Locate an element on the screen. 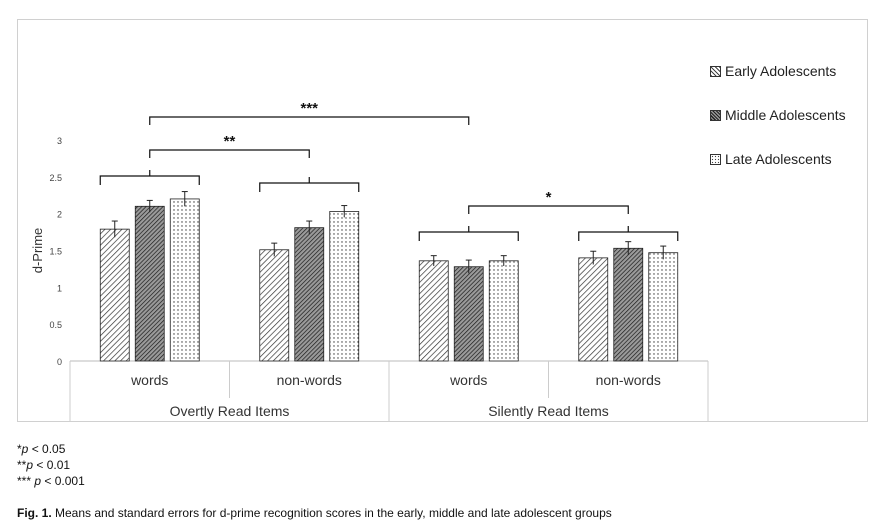 The width and height of the screenshot is (877, 531). legend-label-middle: Middle Adolescents is located at coordinates (785, 115).